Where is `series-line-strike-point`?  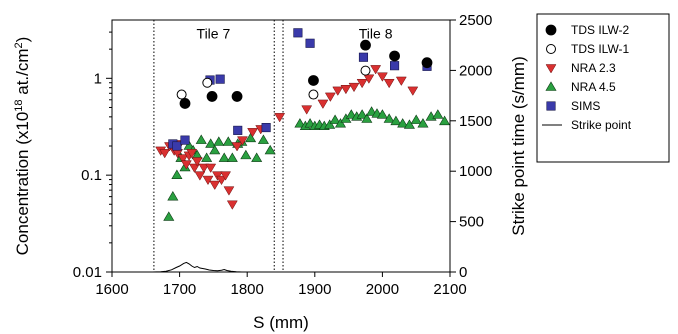 series-line-strike-point is located at coordinates (200, 266).